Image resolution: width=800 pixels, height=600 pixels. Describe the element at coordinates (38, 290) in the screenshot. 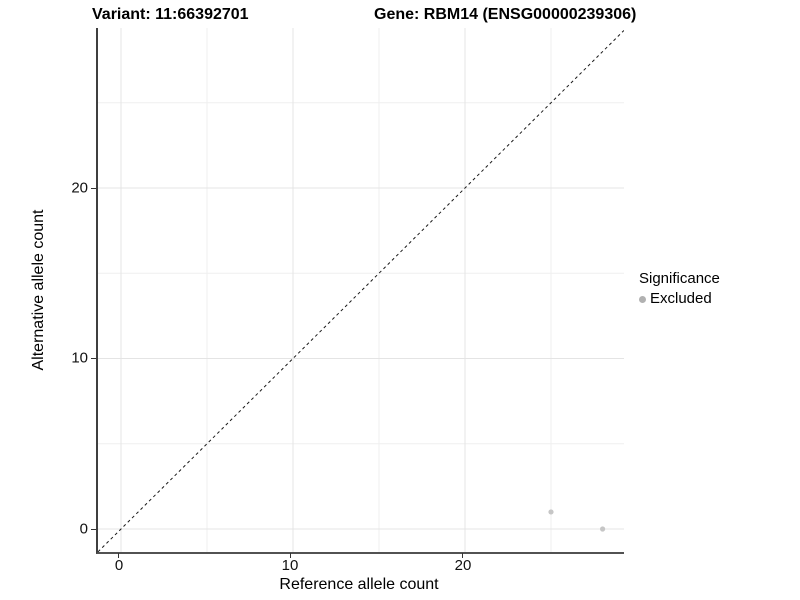

I see `y-axis-title: Alternative allele count` at that location.